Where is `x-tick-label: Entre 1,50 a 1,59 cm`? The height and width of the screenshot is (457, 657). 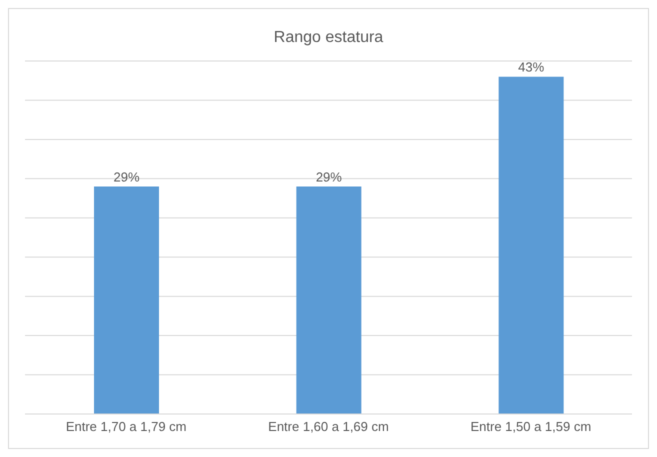
x-tick-label: Entre 1,50 a 1,59 cm is located at coordinates (531, 426).